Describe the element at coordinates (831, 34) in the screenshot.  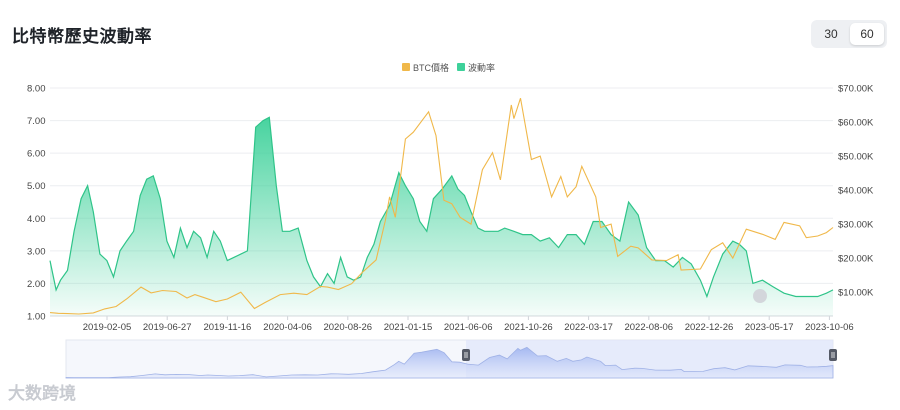
I see `toggle-30-button: 30` at that location.